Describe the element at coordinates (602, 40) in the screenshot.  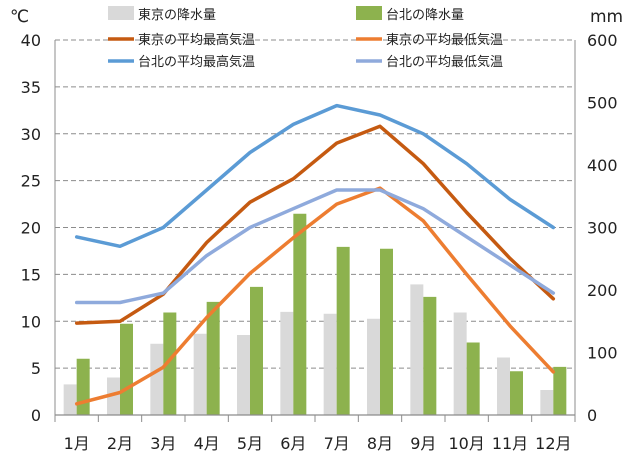
I see `right-tick-label: 600` at that location.